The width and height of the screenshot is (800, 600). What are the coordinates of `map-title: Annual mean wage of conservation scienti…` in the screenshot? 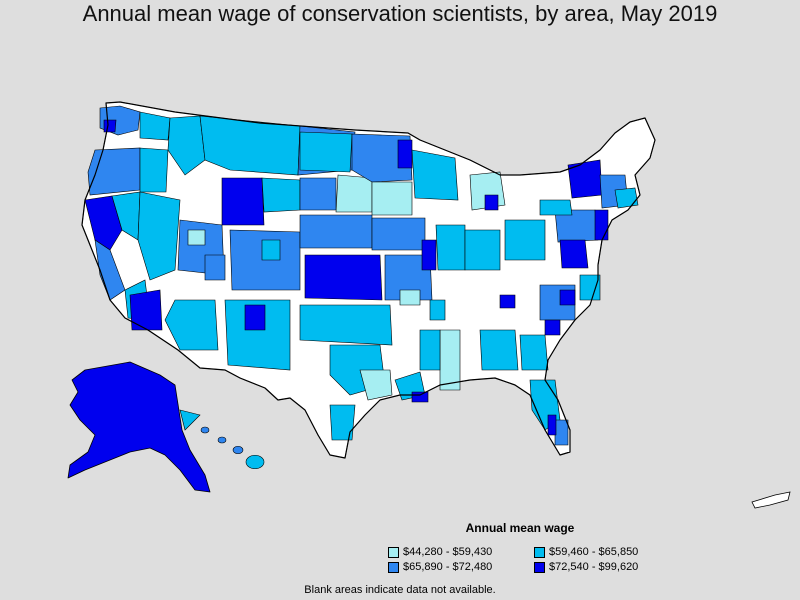 It's located at (400, 13).